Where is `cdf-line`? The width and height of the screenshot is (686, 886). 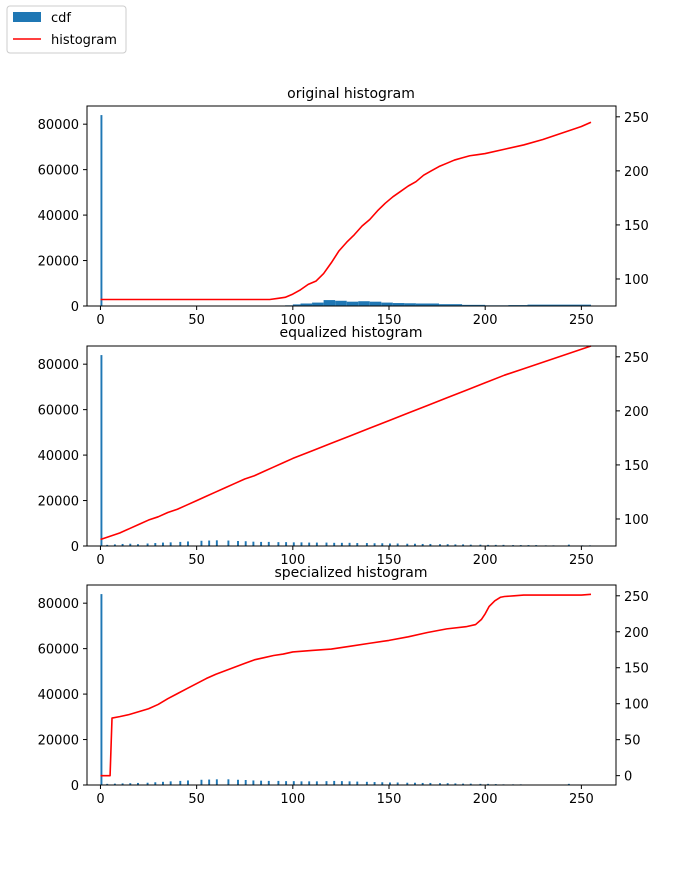
cdf-line is located at coordinates (346, 211).